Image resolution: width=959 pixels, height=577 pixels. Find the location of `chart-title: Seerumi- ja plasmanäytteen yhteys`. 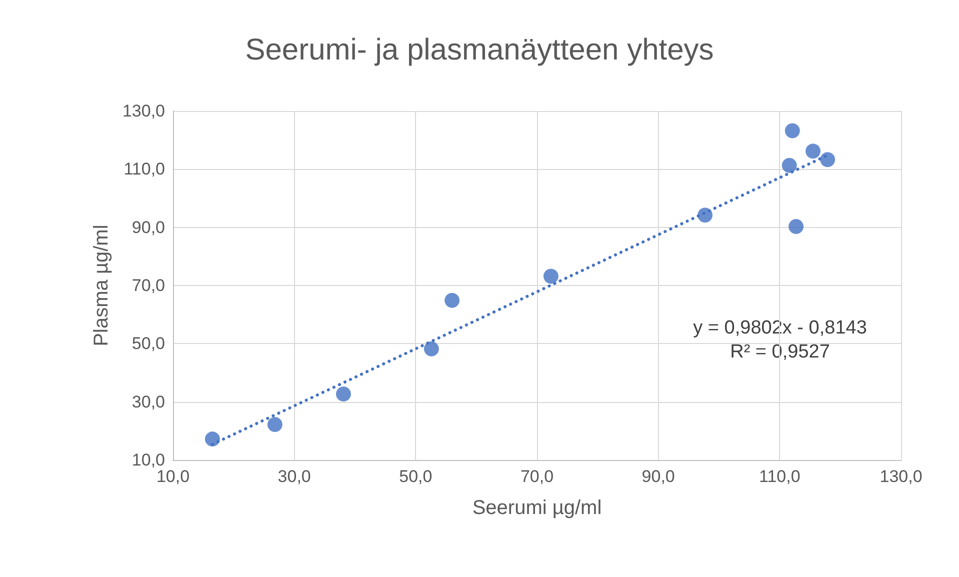

chart-title: Seerumi- ja plasmanäytteen yhteys is located at coordinates (479, 50).